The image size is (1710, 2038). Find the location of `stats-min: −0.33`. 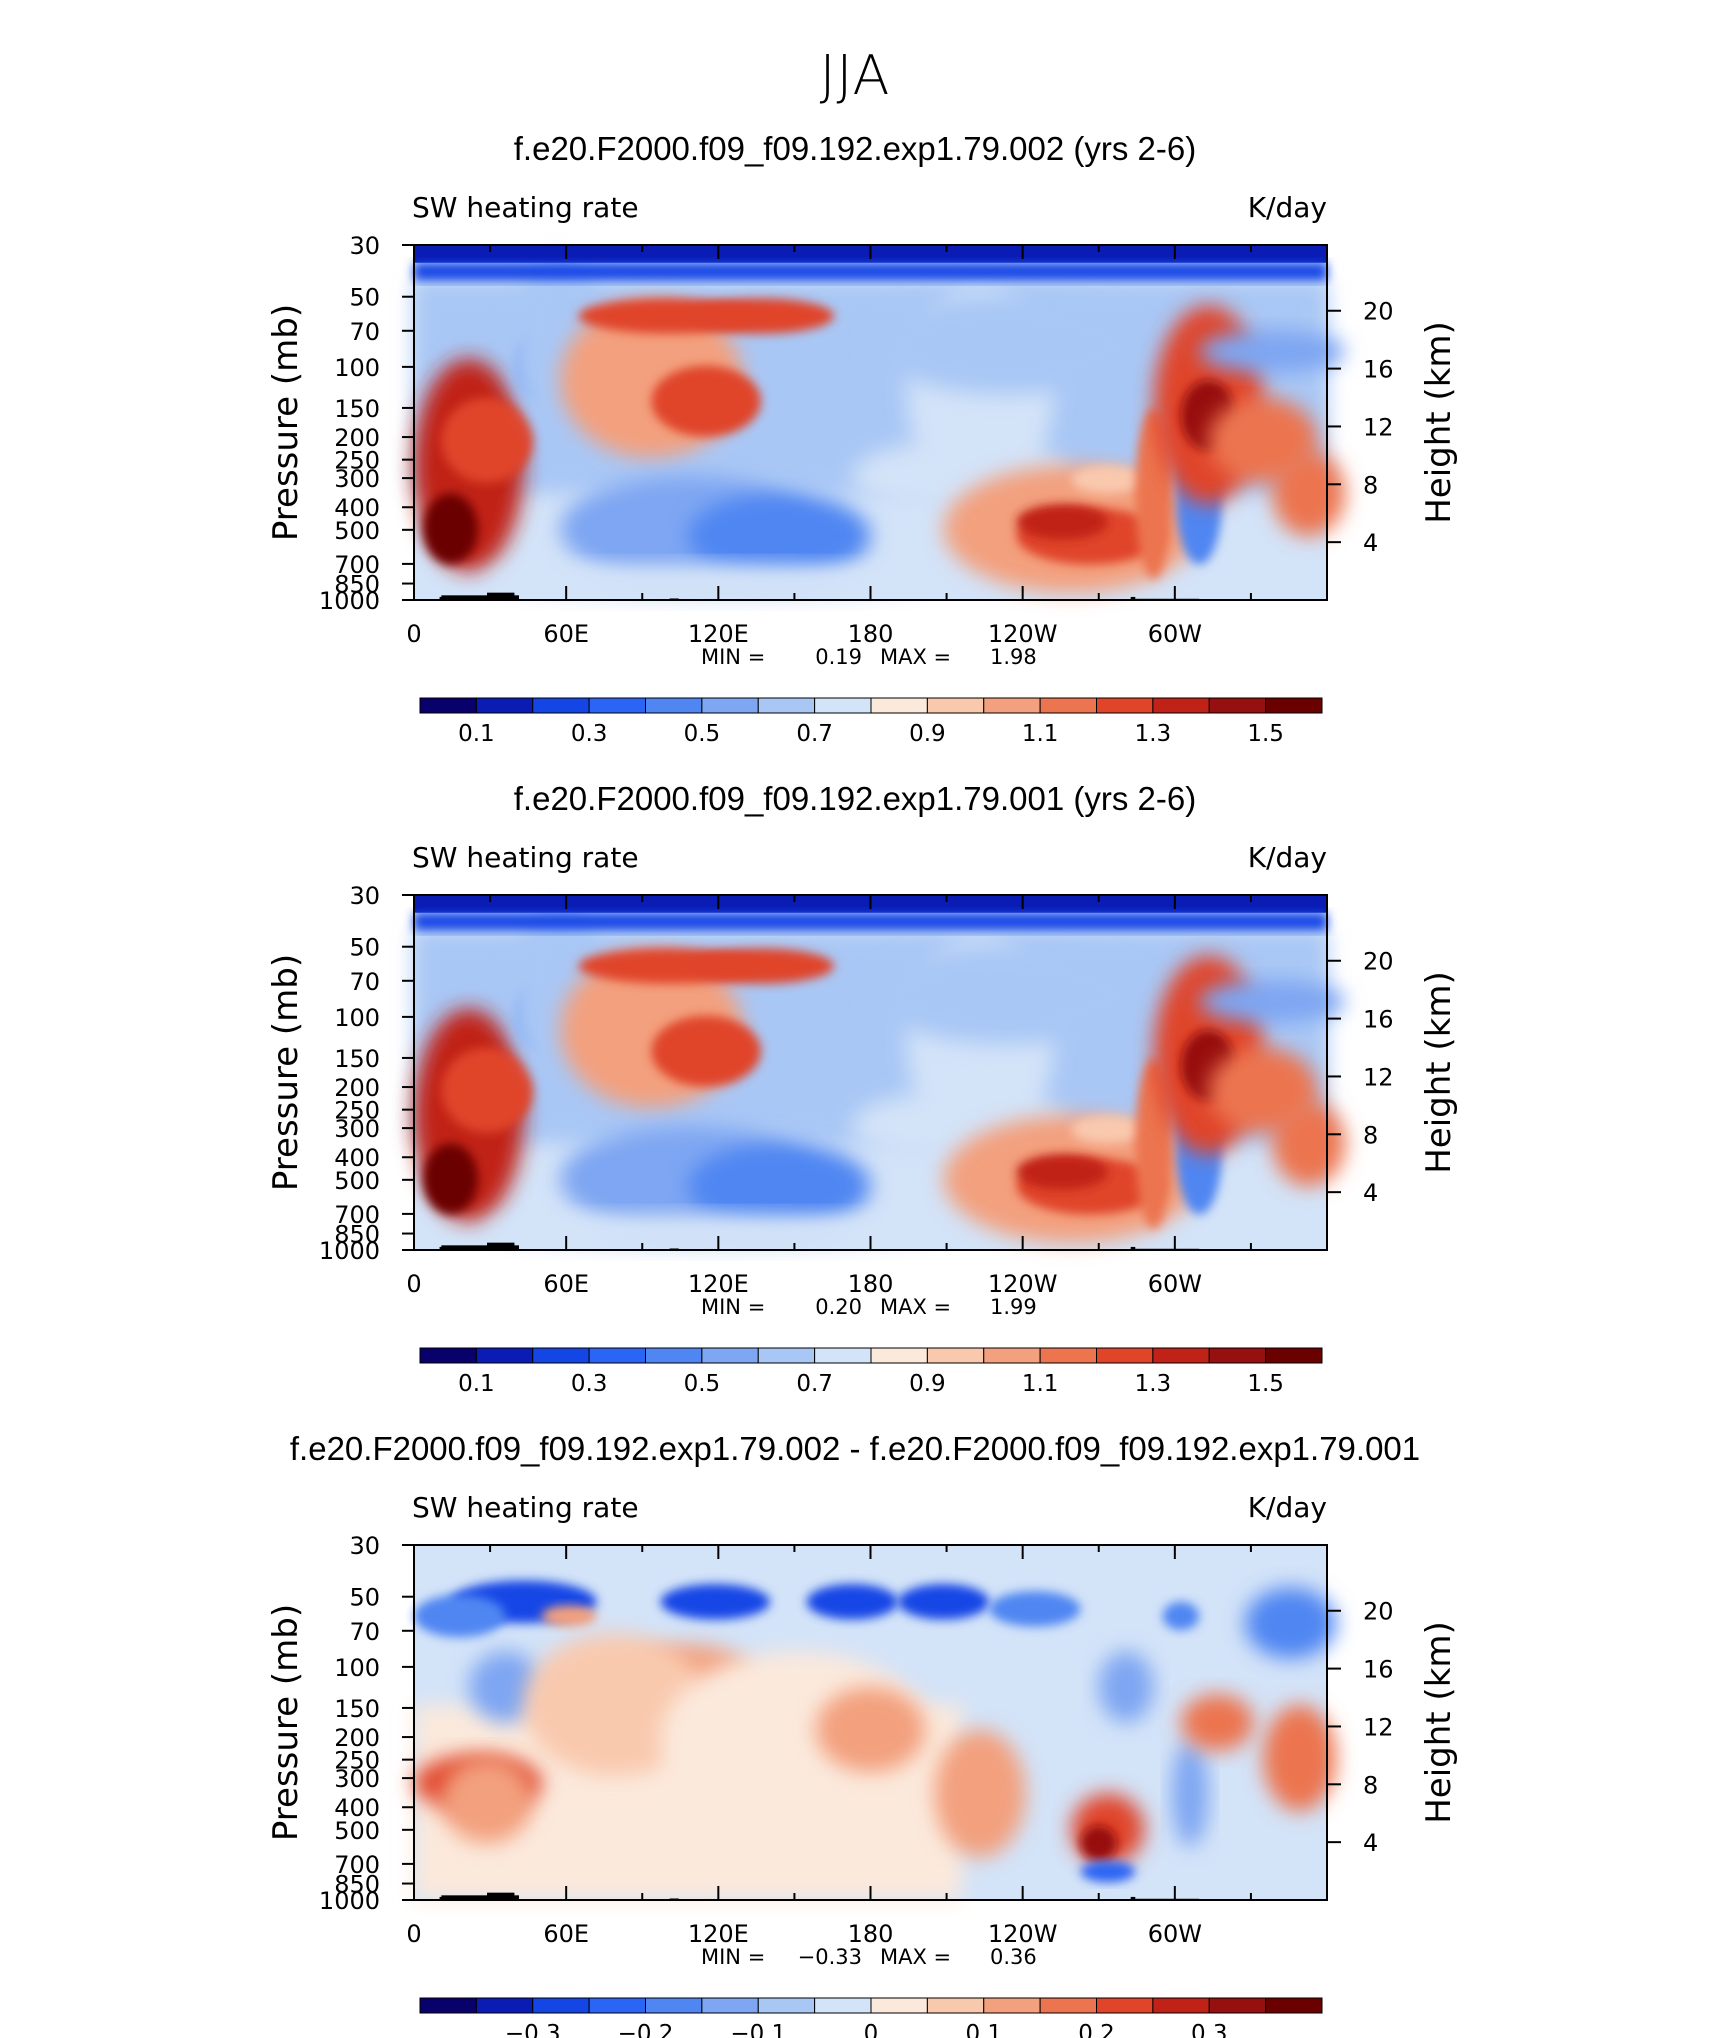

stats-min: −0.33 is located at coordinates (830, 1957).